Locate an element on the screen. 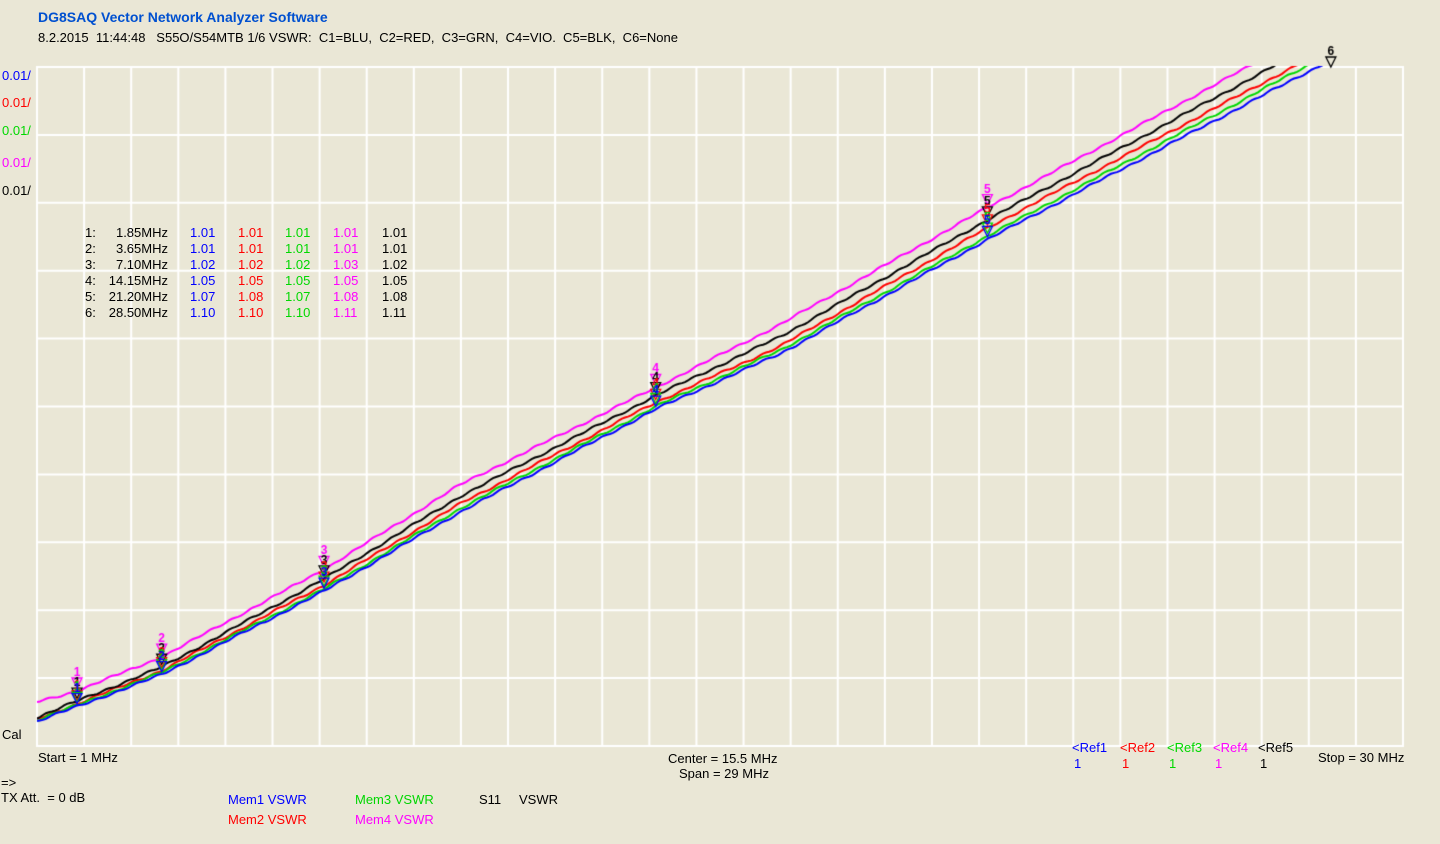 The height and width of the screenshot is (844, 1440). ref-label-3: <Ref3 is located at coordinates (1185, 747).